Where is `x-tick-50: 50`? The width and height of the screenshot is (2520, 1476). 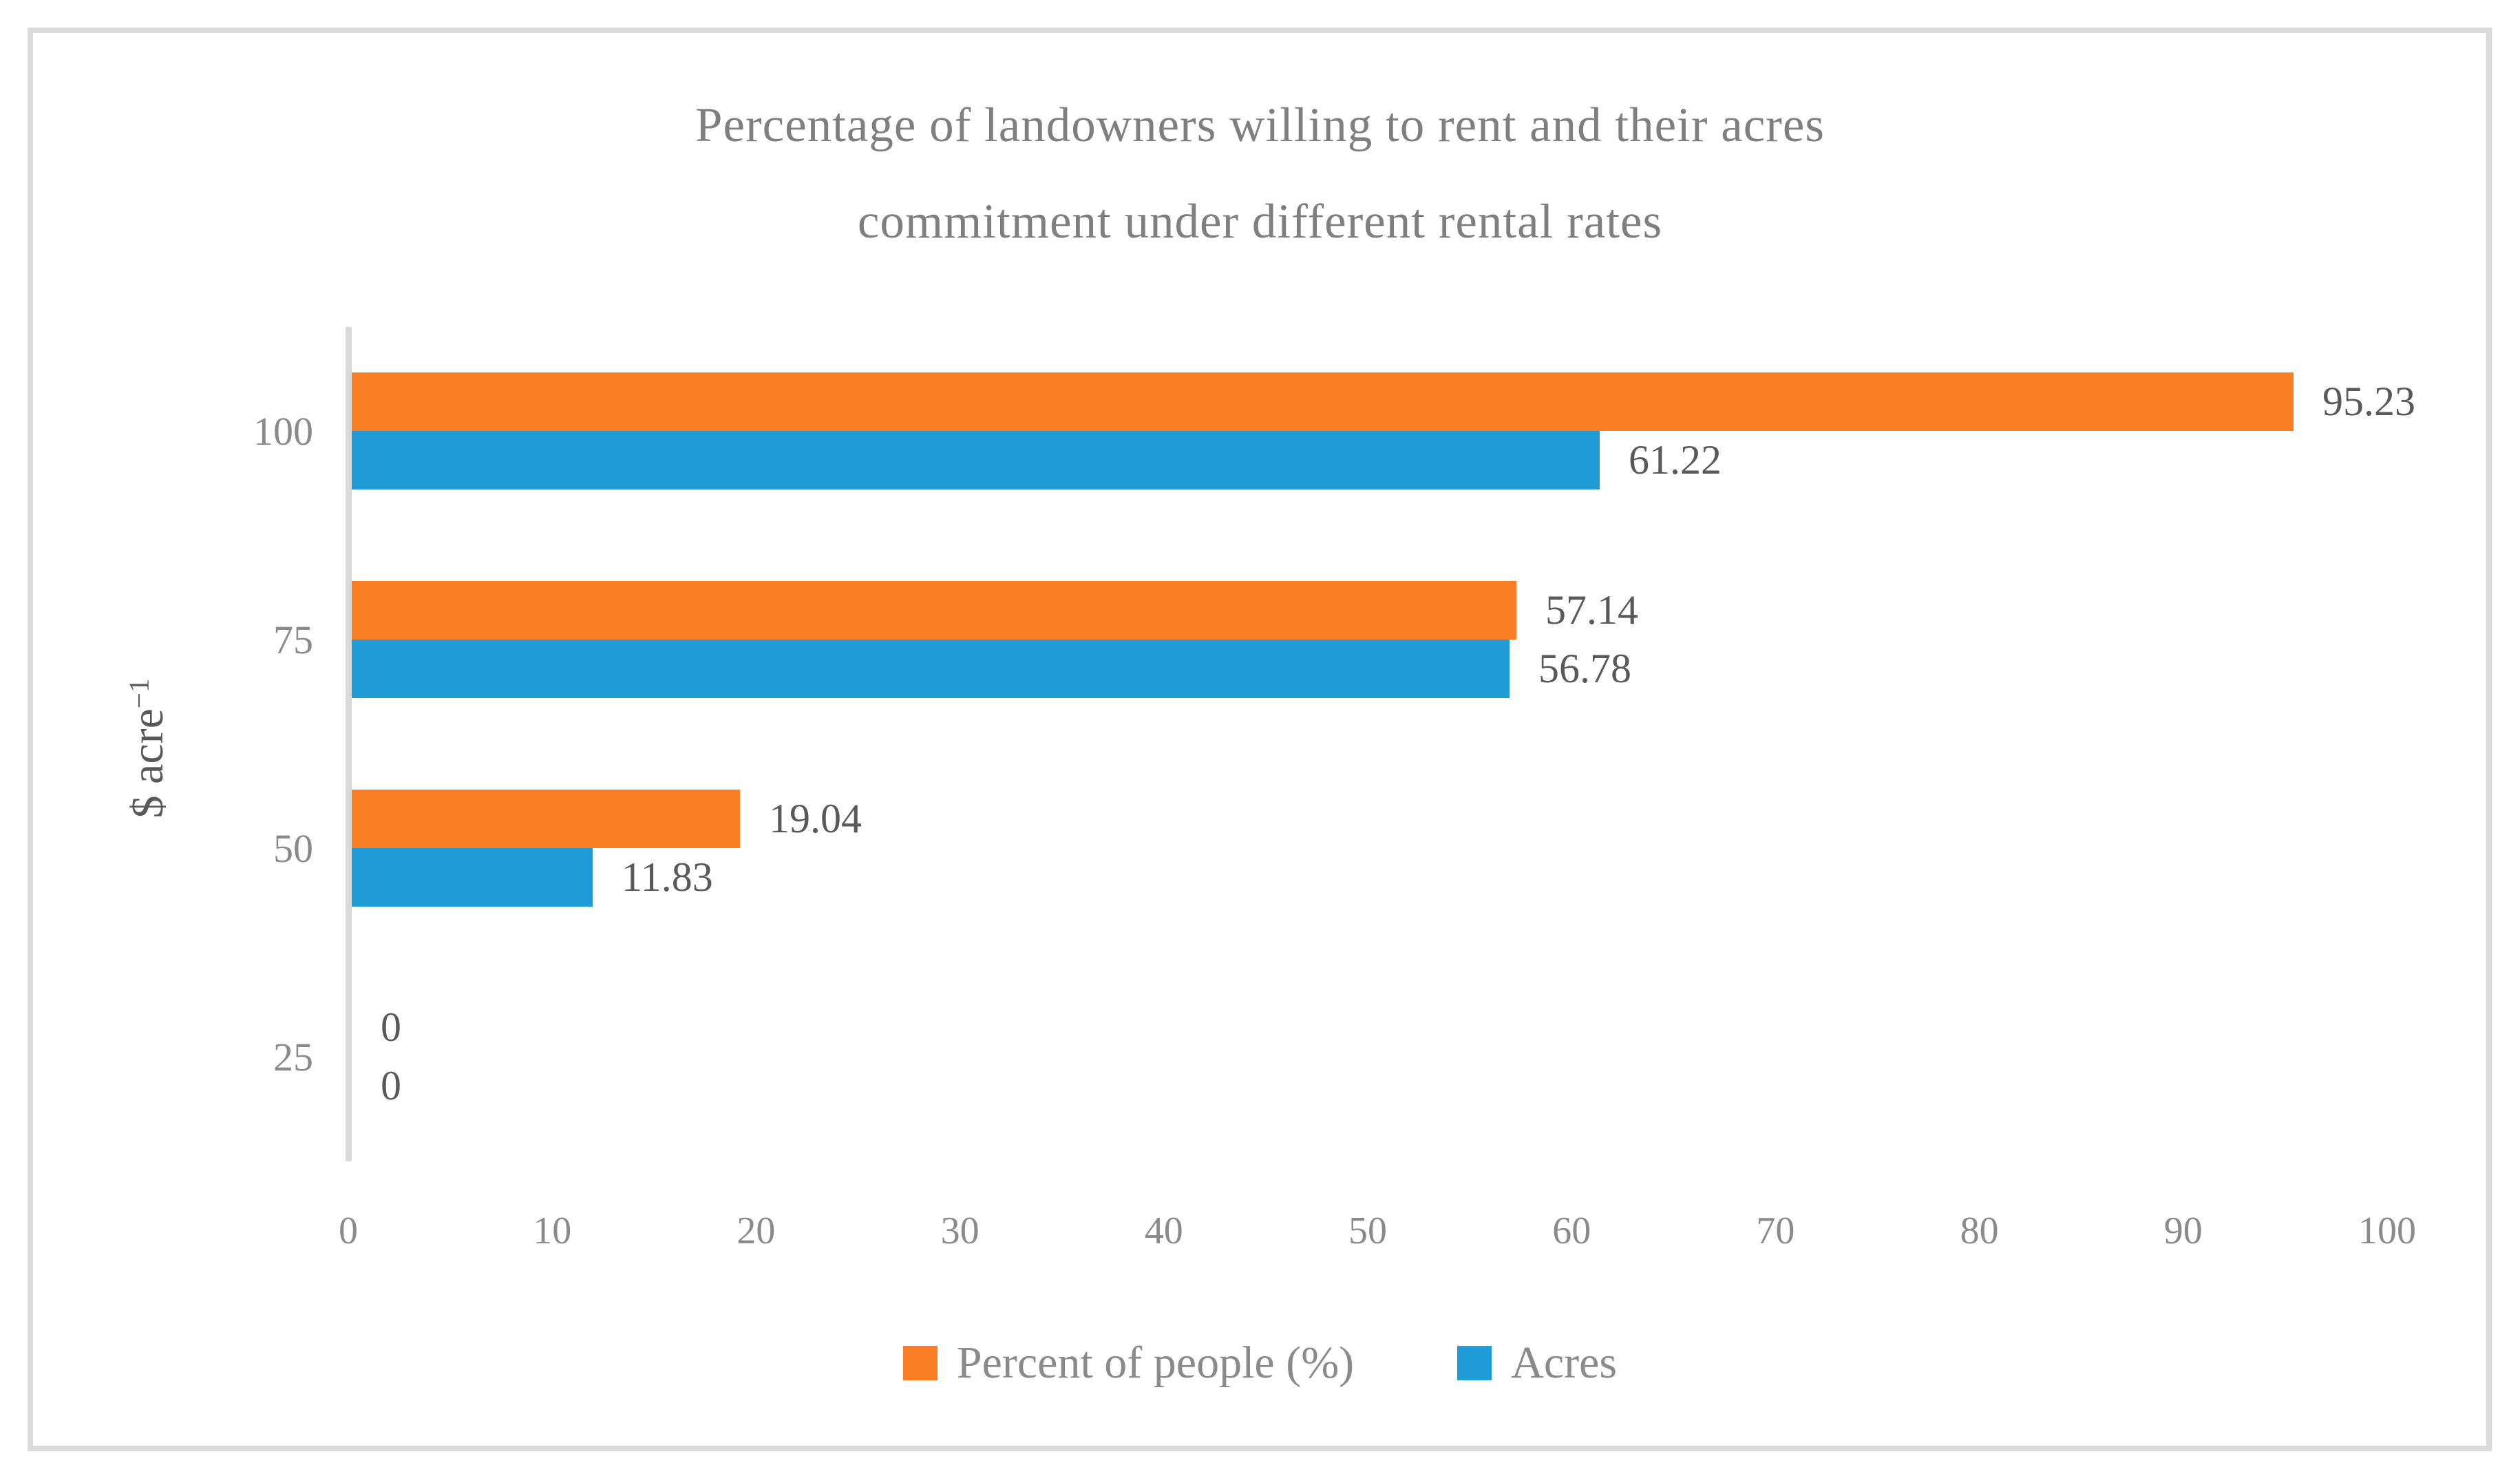 x-tick-50: 50 is located at coordinates (1367, 1231).